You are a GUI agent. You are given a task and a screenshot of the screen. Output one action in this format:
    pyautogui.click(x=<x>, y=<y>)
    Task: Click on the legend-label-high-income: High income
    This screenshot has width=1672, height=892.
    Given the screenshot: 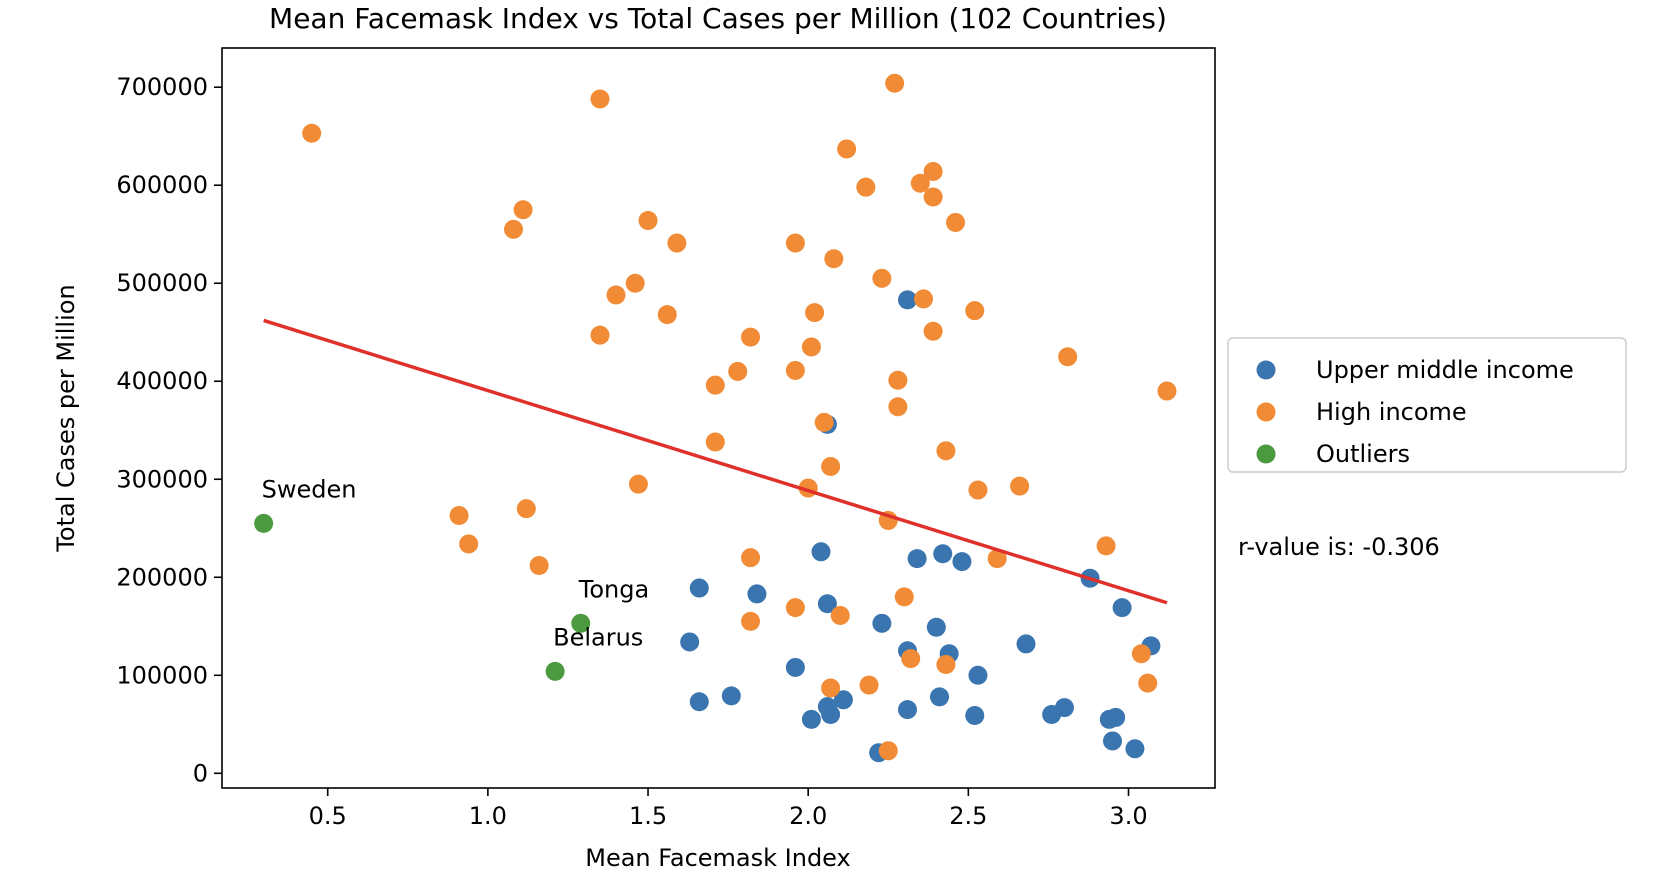 What is the action you would take?
    pyautogui.click(x=1391, y=412)
    